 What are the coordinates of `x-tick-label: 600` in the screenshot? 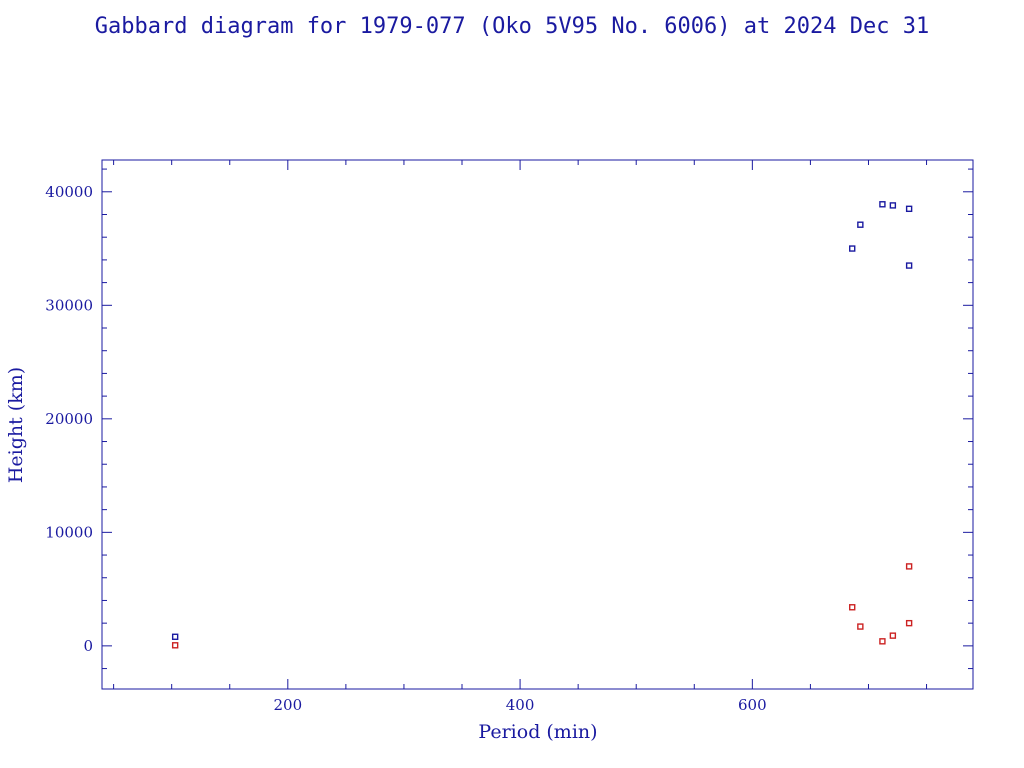 It's located at (752, 705).